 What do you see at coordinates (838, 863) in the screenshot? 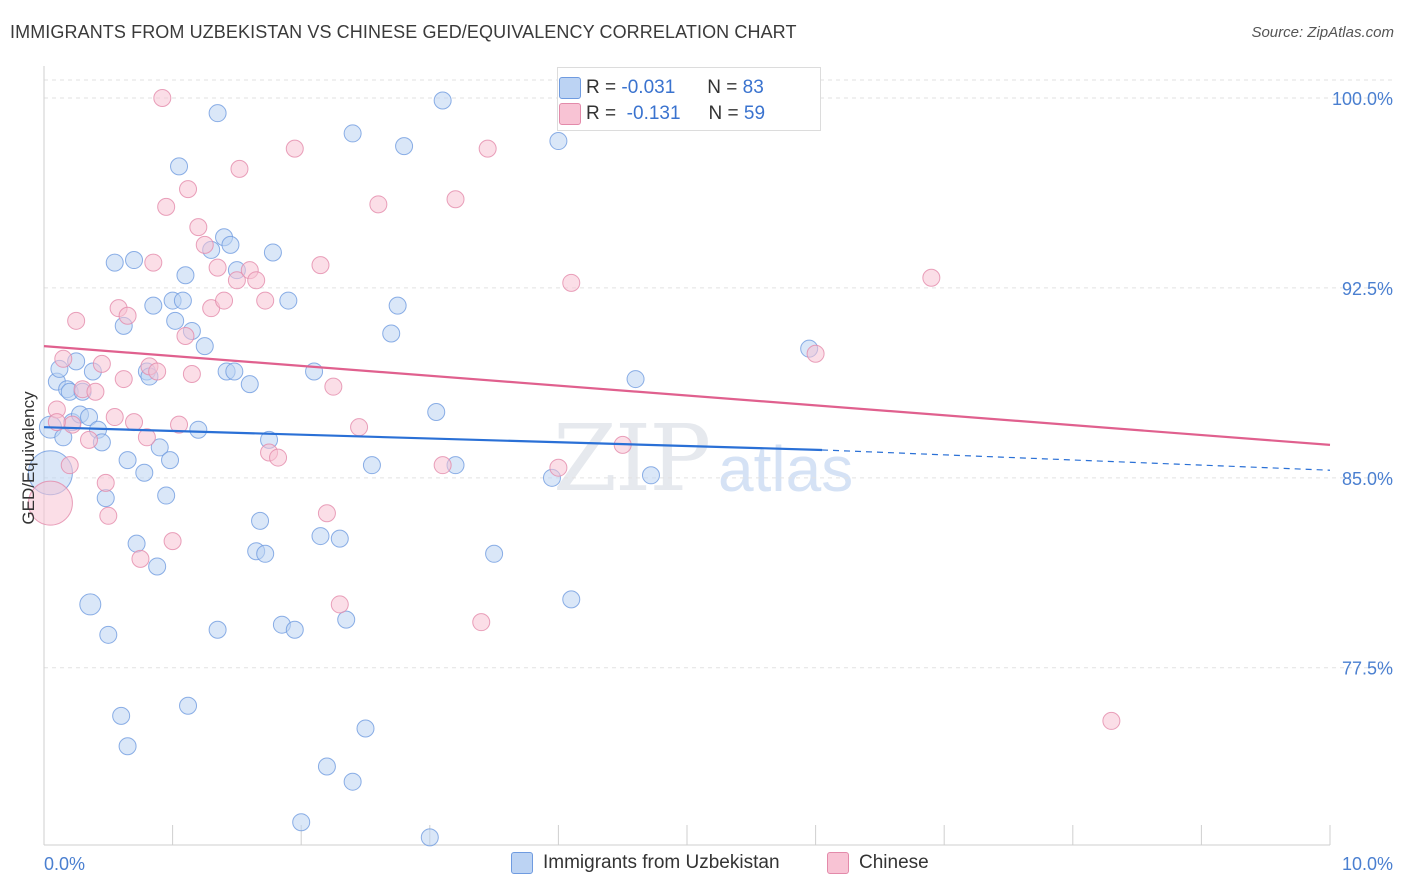
I see `bottom-legend-swatch-chinese` at bounding box center [838, 863].